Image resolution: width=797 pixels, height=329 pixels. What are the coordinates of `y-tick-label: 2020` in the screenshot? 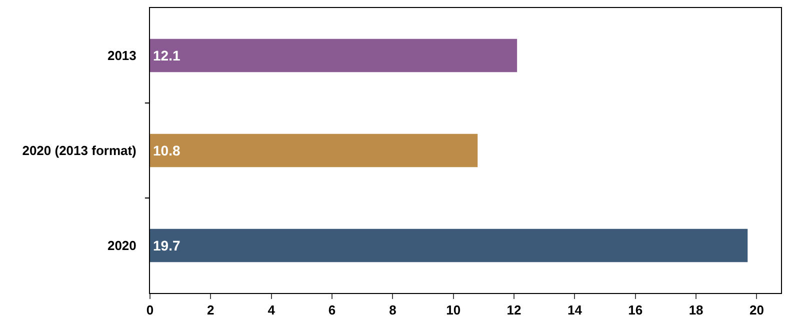 It's located at (121, 246).